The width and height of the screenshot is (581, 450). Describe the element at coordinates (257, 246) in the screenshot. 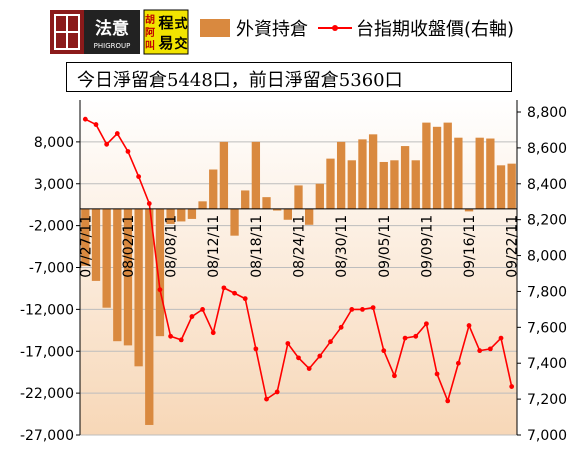

I see `x-tick-label-4: 08/18/11` at that location.